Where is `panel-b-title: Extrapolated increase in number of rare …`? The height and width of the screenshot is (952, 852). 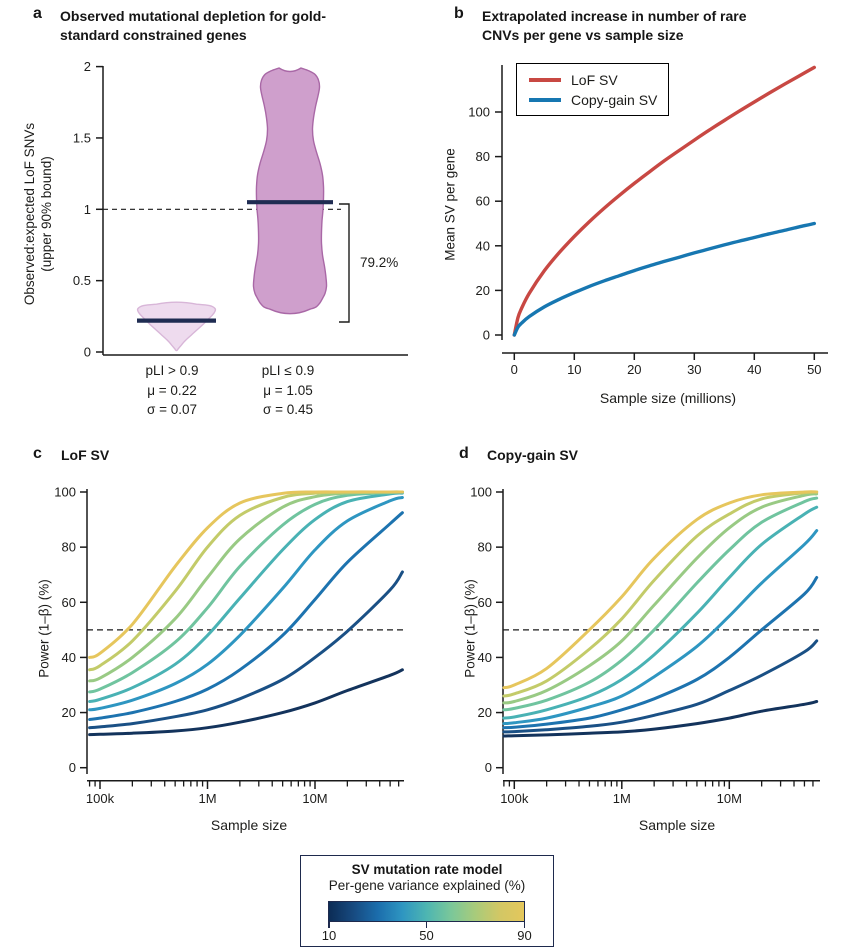
panel-b-title: Extrapolated increase in number of rare … is located at coordinates (654, 26).